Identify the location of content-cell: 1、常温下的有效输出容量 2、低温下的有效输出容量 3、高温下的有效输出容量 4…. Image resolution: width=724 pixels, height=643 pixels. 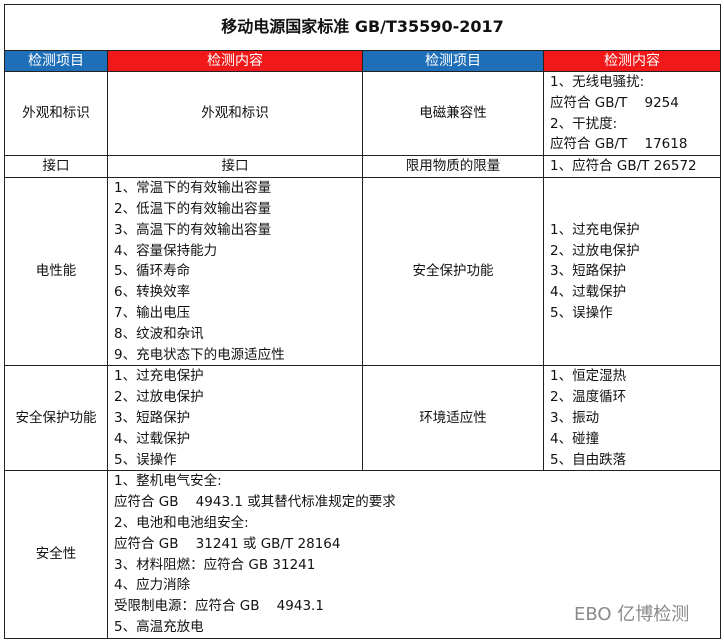
(235, 272).